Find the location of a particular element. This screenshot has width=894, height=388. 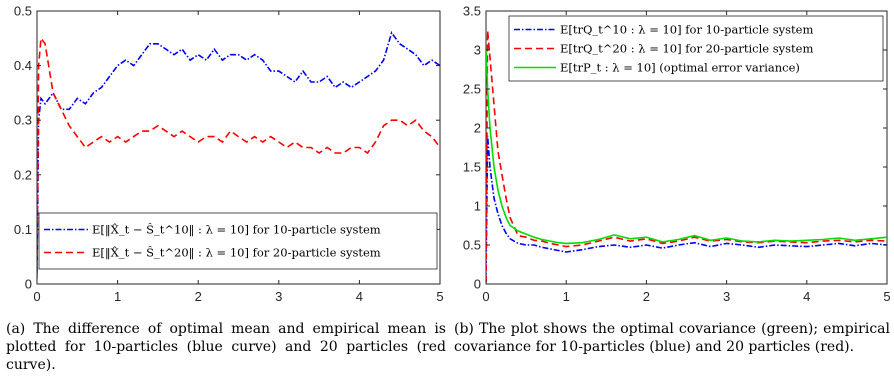

y-tick-label: 3 is located at coordinates (477, 50).